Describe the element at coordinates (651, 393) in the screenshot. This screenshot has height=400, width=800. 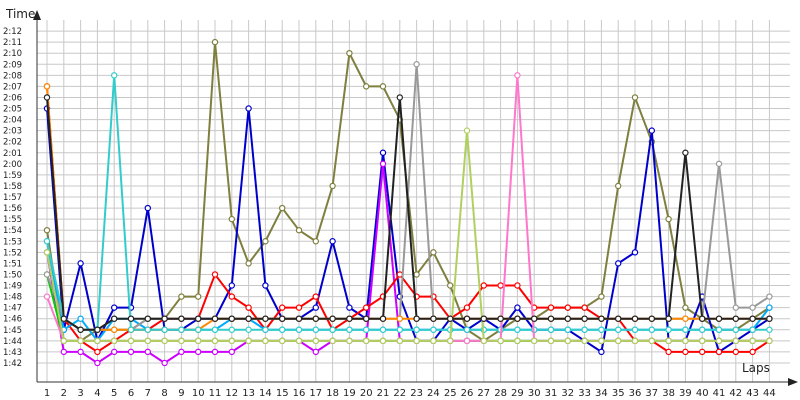
I see `x-tick-label: 37` at that location.